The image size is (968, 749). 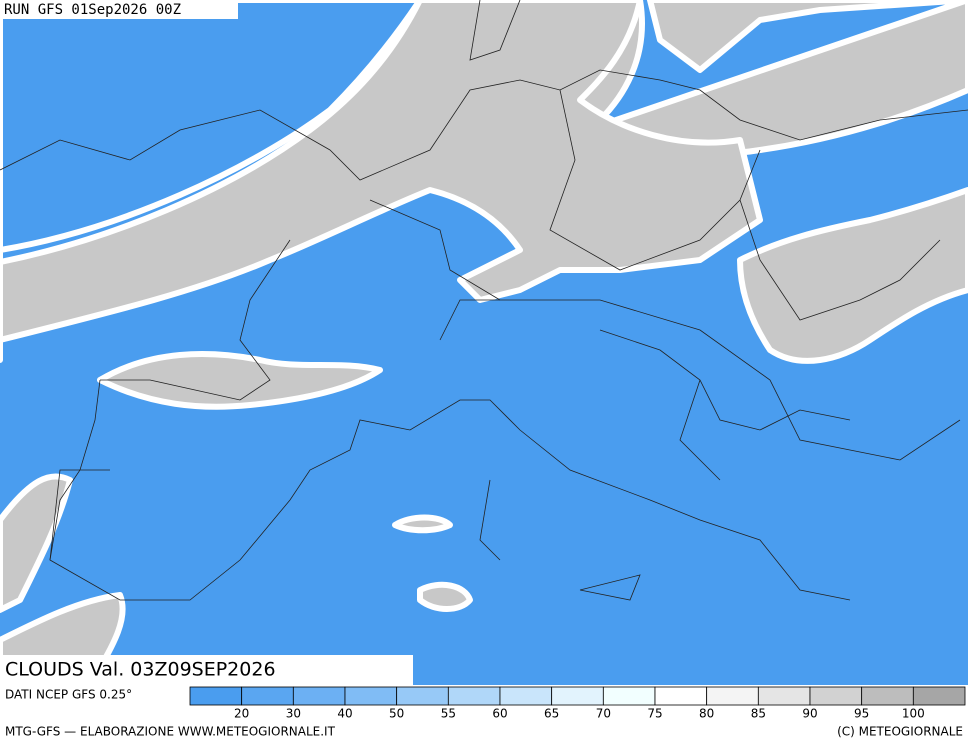 What do you see at coordinates (913, 714) in the screenshot?
I see `legend-tick-label: 100` at bounding box center [913, 714].